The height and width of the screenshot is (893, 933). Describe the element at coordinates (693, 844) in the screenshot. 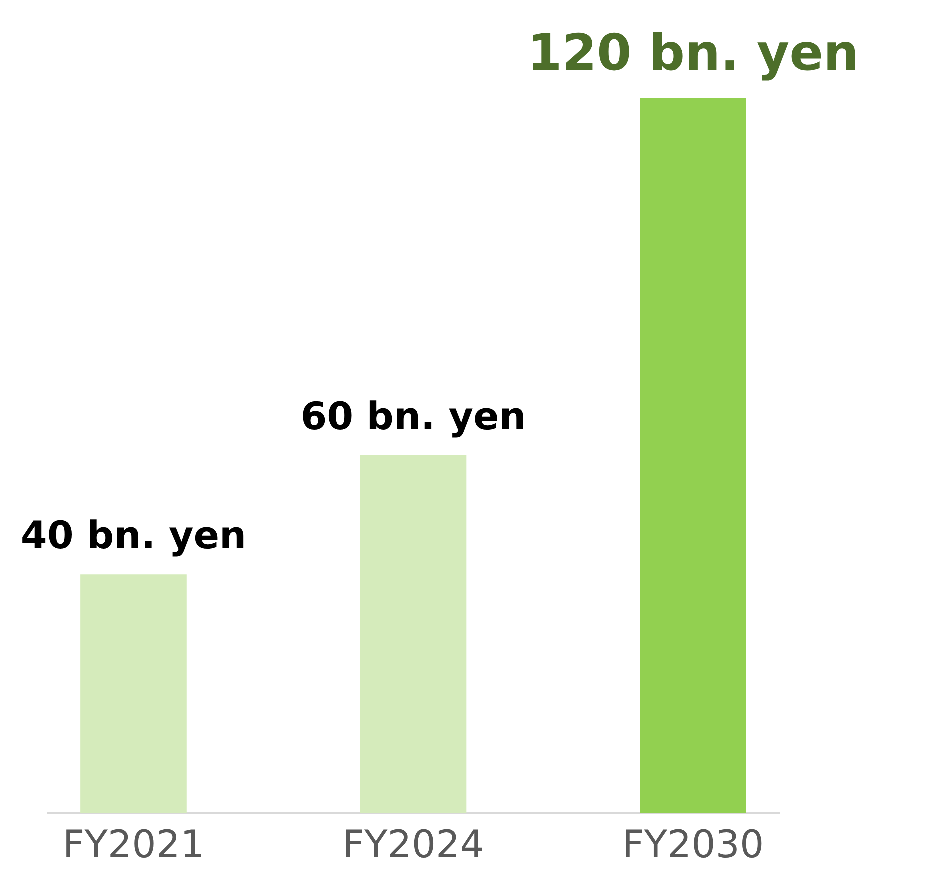

I see `x-tick-label: FY2030` at that location.